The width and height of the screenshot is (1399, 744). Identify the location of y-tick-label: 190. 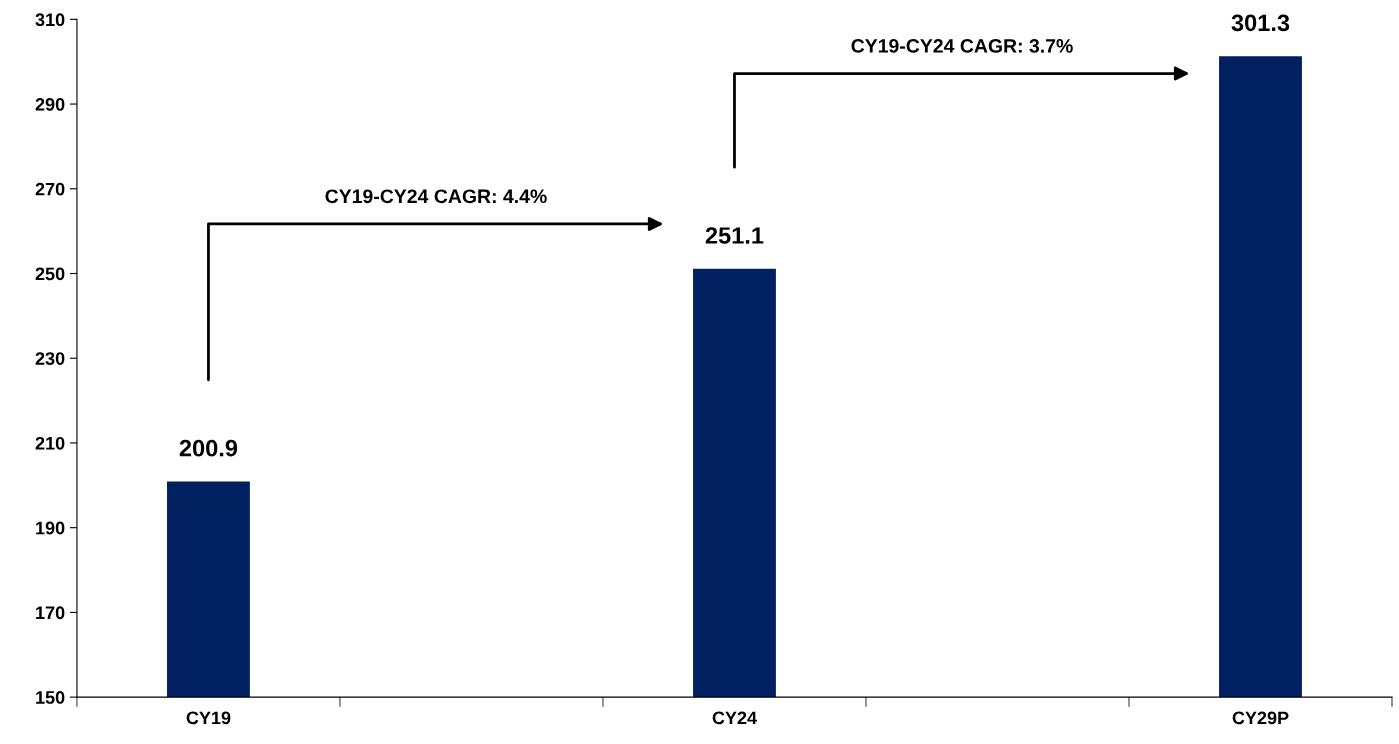
(50, 528).